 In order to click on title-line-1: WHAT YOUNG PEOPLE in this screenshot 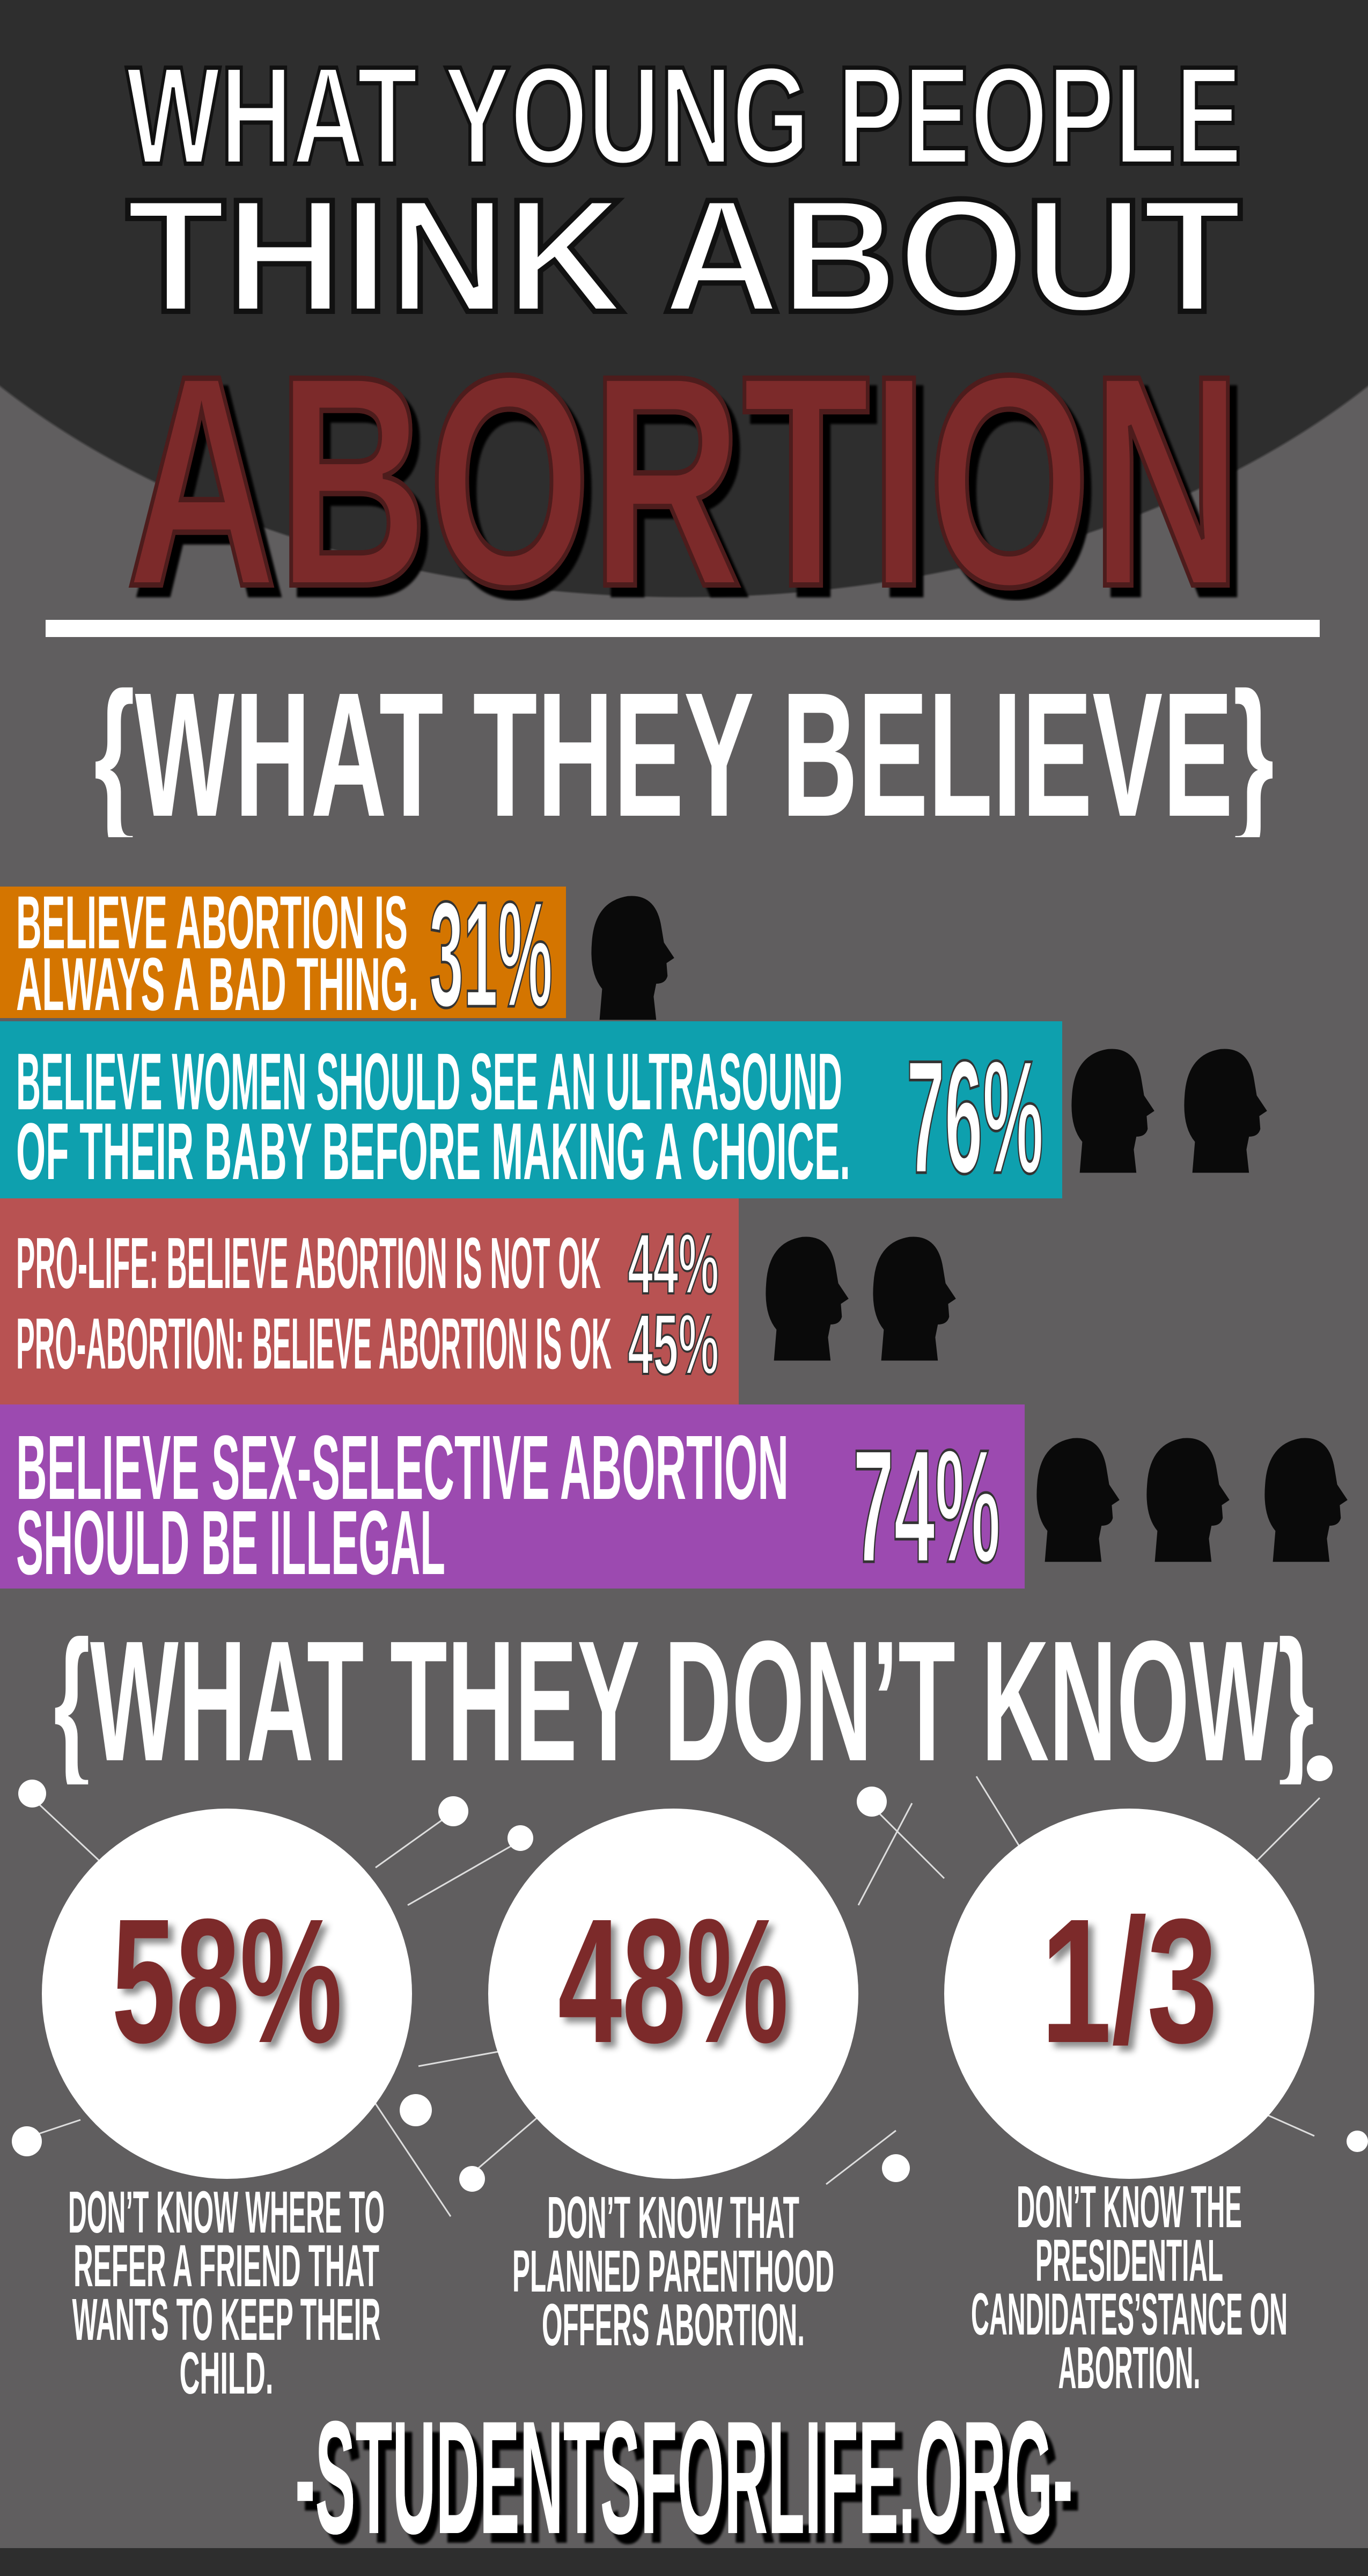, I will do `click(684, 112)`.